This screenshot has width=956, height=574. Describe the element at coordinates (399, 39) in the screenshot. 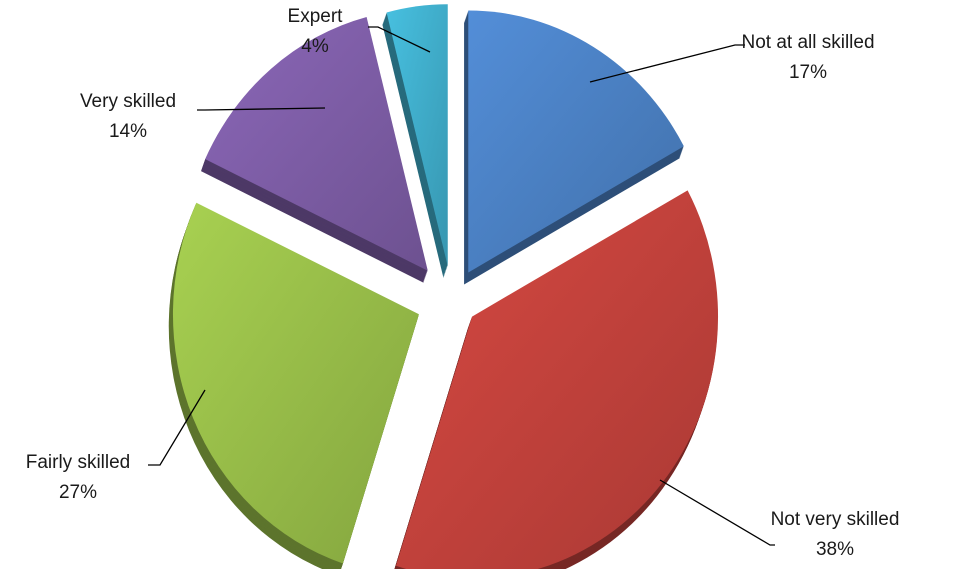

I see `leader-line-expert` at that location.